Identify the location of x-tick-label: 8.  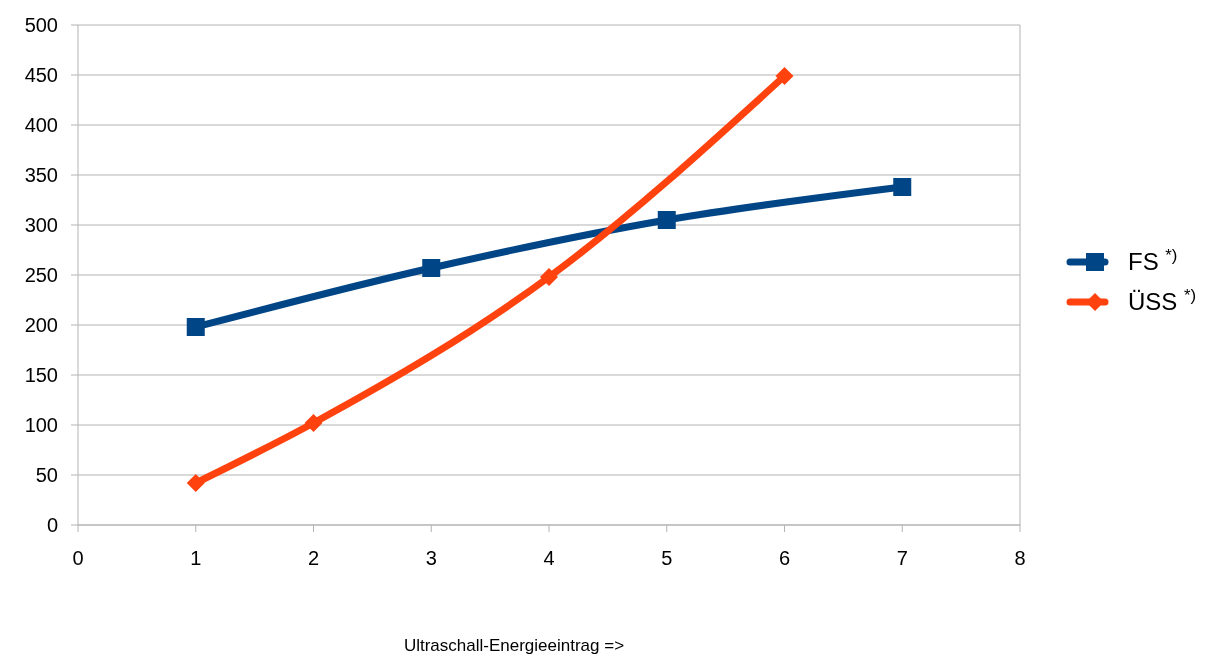
(1020, 558).